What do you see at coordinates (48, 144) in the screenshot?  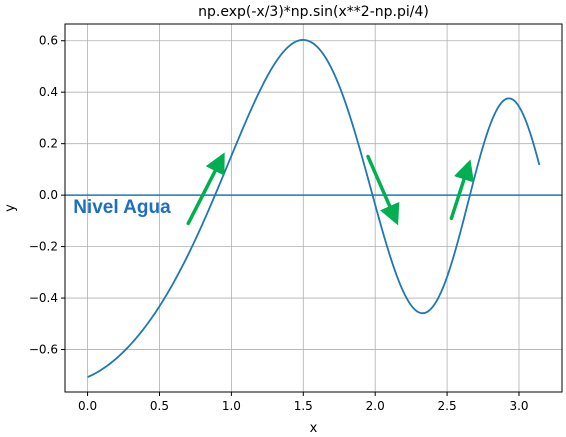 I see `y-tick-label: 0.2` at bounding box center [48, 144].